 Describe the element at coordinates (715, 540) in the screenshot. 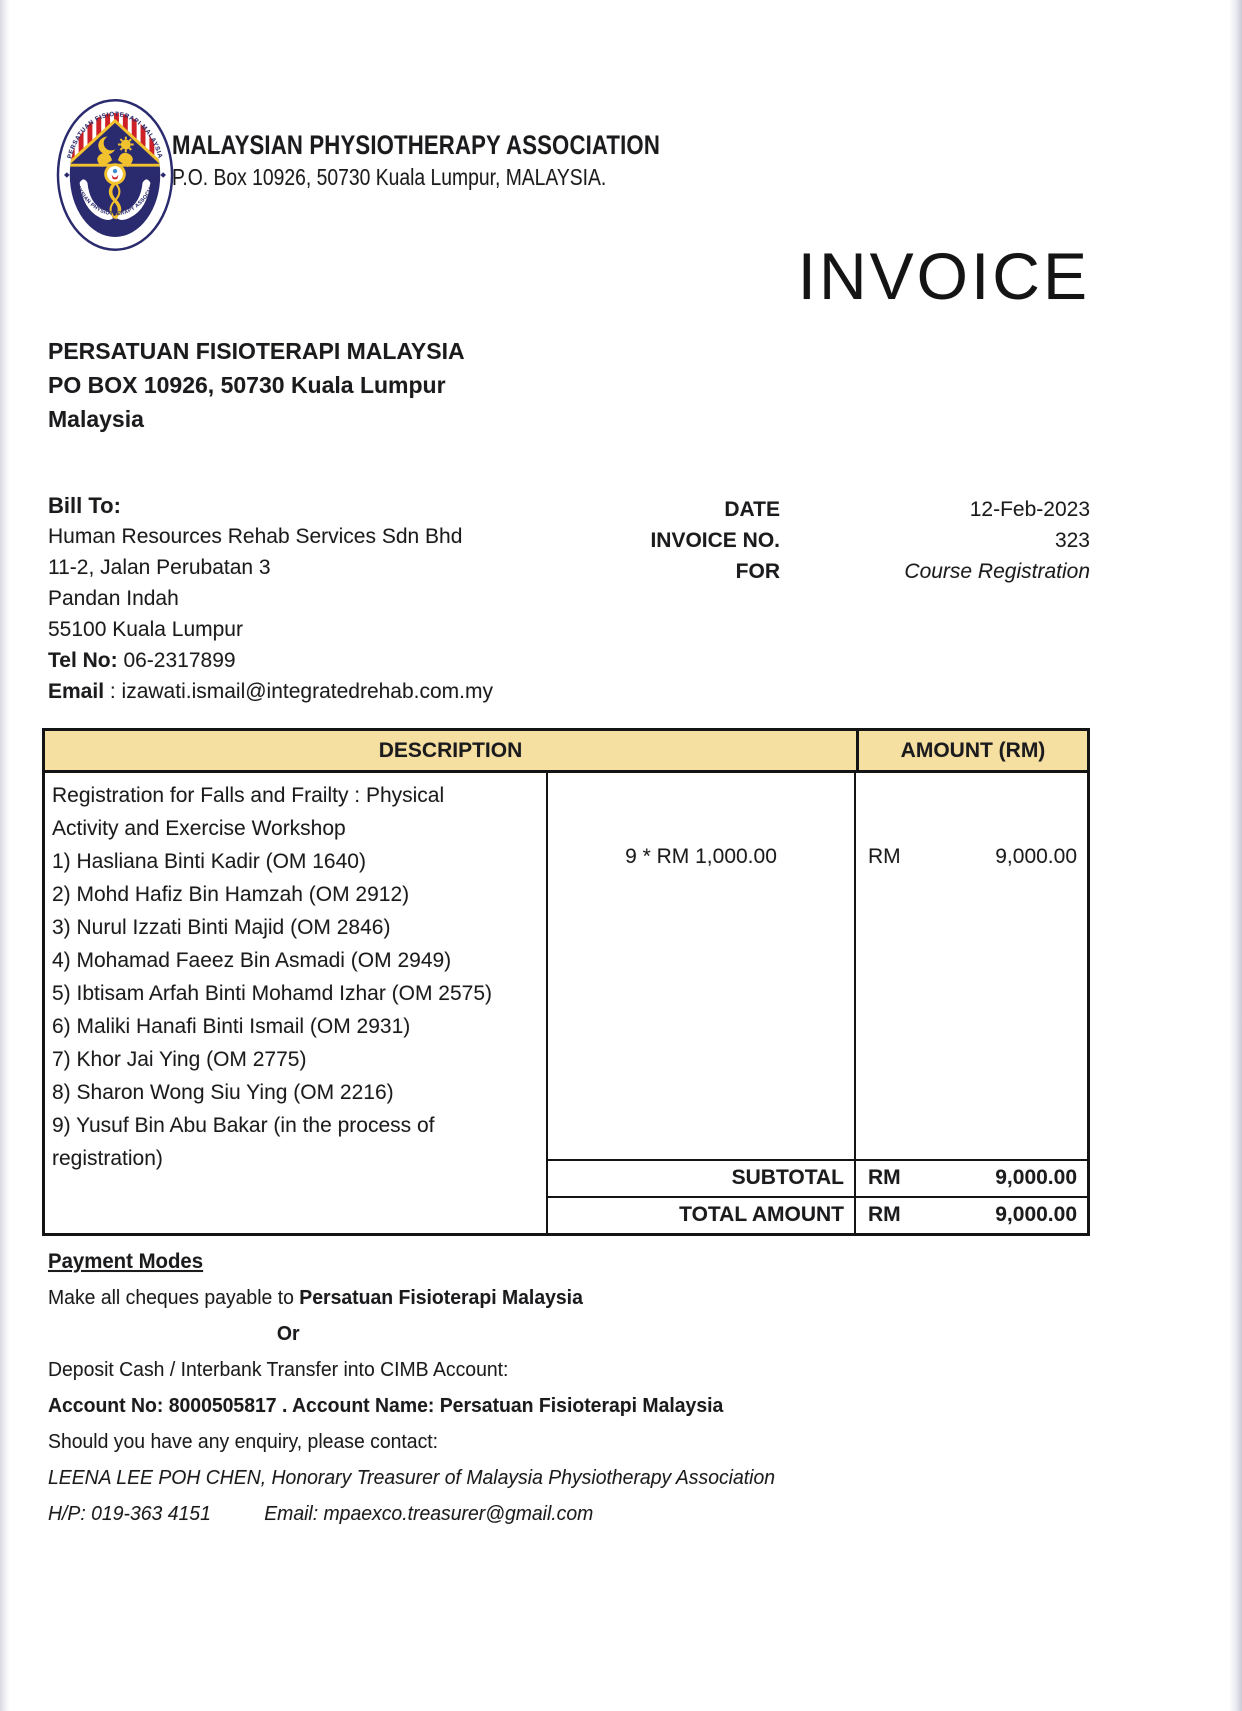

I see `invoice-no-label: INVOICE NO.` at that location.